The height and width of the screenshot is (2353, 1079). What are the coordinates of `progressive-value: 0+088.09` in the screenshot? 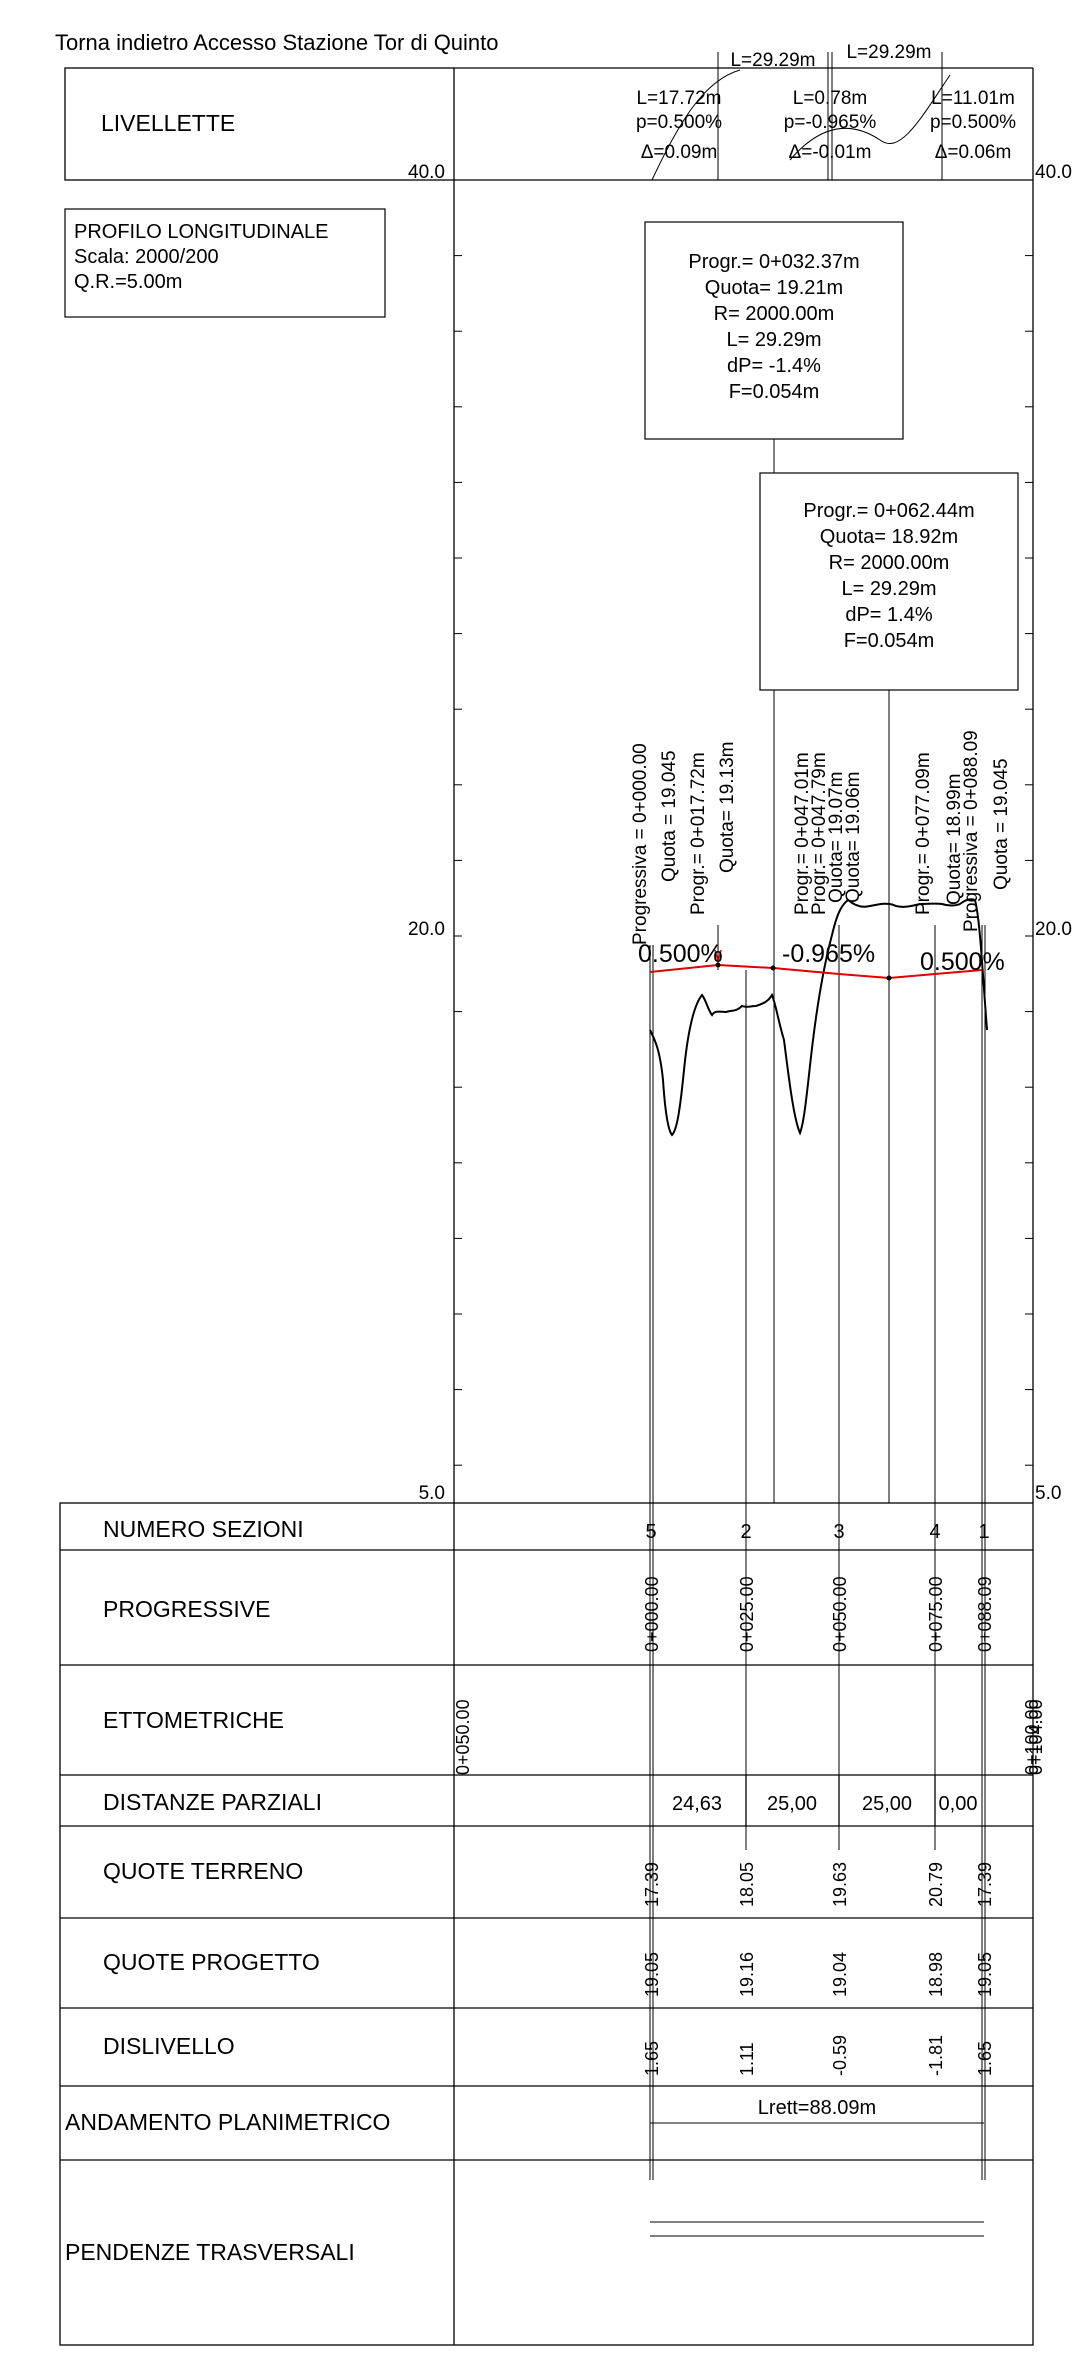 It's located at (985, 1614).